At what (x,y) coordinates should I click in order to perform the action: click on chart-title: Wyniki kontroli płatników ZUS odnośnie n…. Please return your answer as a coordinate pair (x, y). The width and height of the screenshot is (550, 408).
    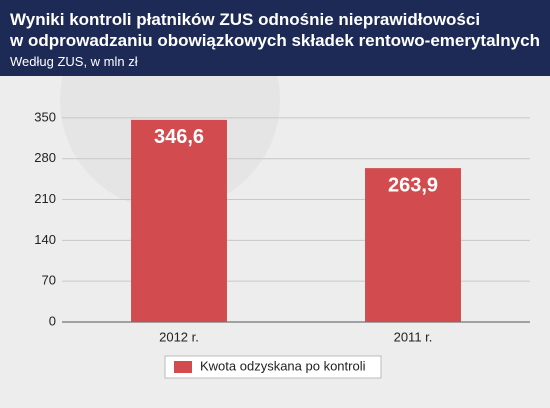
    Looking at the image, I should click on (245, 19).